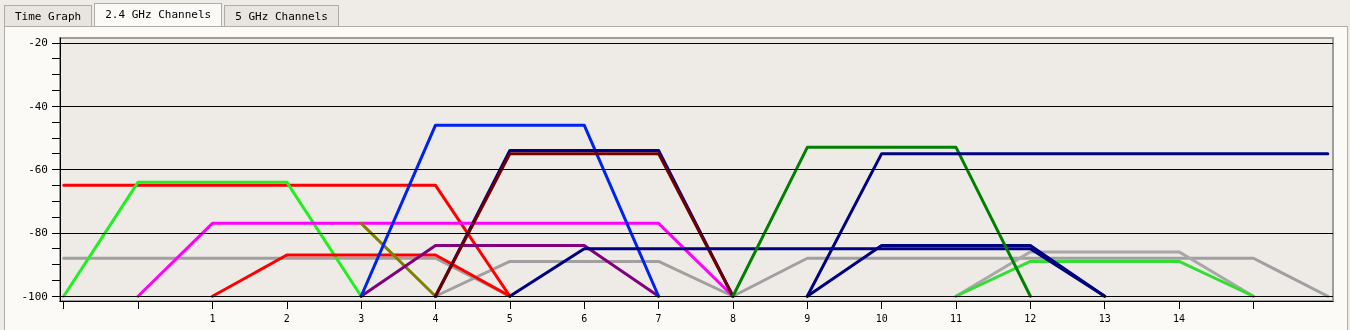 The width and height of the screenshot is (1350, 330). Describe the element at coordinates (38, 169) in the screenshot. I see `y-tick-label: -60` at that location.